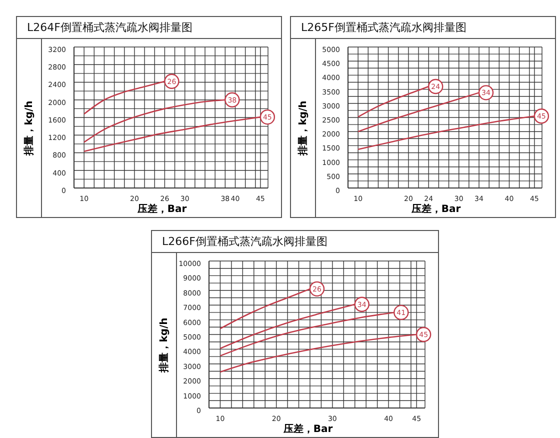 The height and width of the screenshot is (438, 560). Describe the element at coordinates (295, 242) in the screenshot. I see `chart-title: L266F倒置桶式蒸汽疏水阀排量图` at that location.